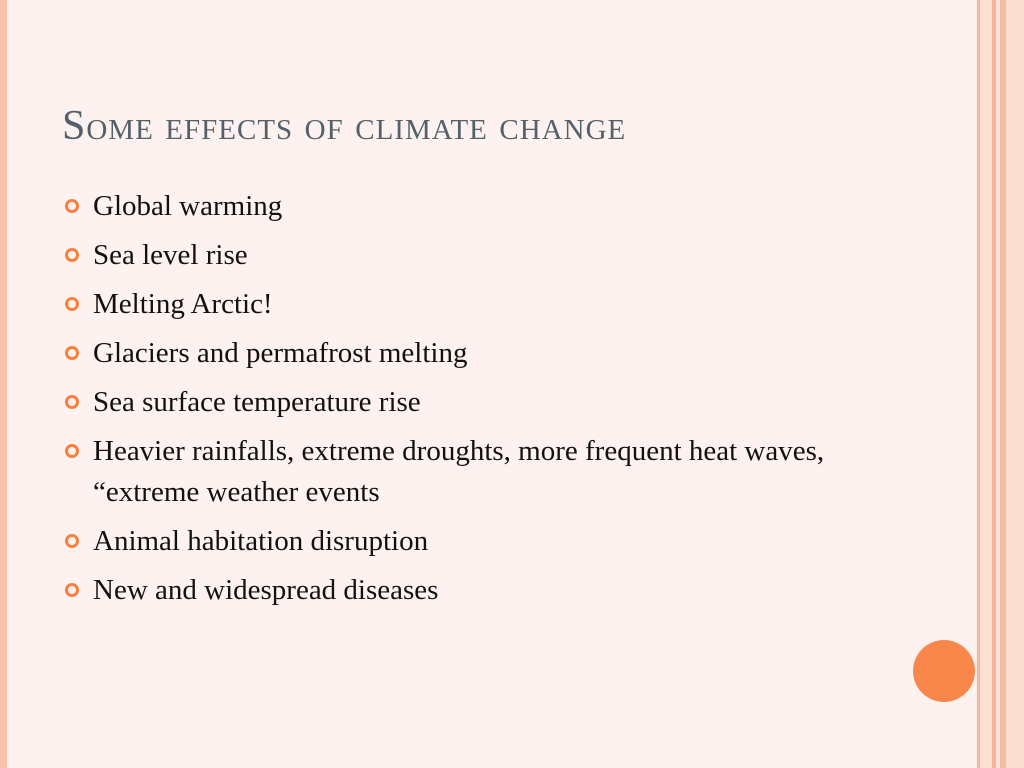 The height and width of the screenshot is (768, 1024). I want to click on bullet-text: Melting Arctic!, so click(183, 304).